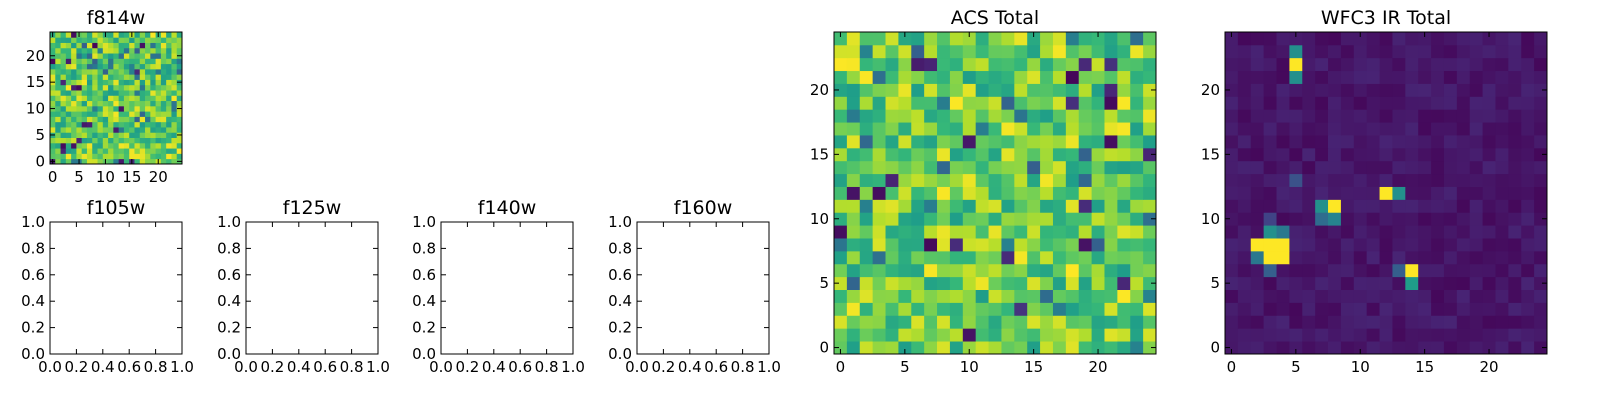 This screenshot has height=400, width=1600. What do you see at coordinates (824, 283) in the screenshot?
I see `y-tick-label: 5` at bounding box center [824, 283].